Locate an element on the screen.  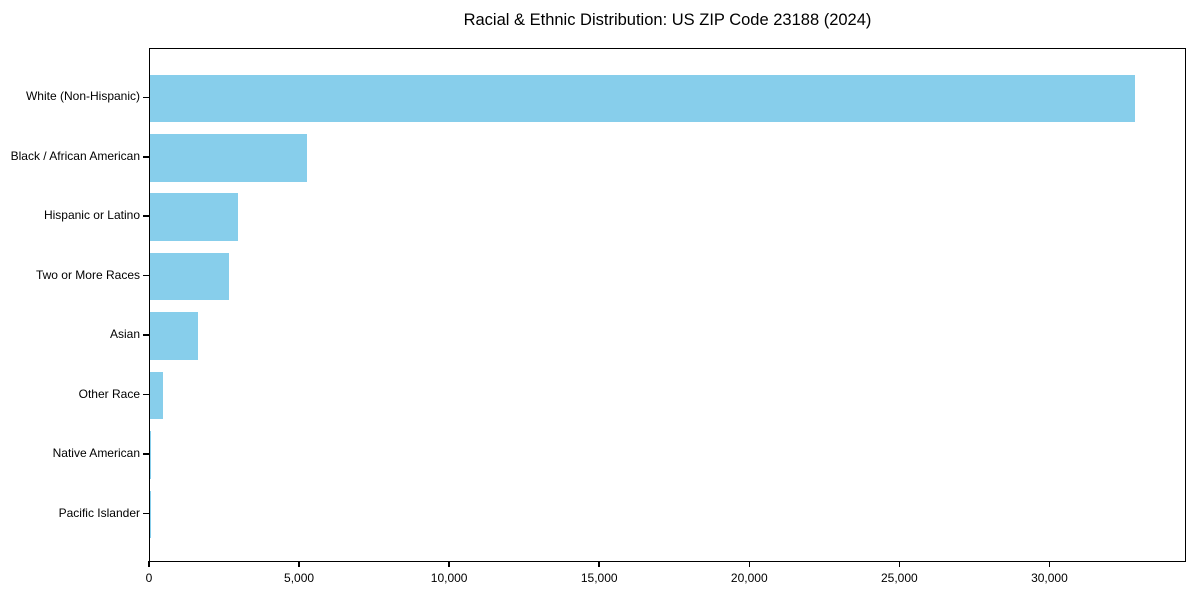
y-tick-label: Native American is located at coordinates (96, 453).